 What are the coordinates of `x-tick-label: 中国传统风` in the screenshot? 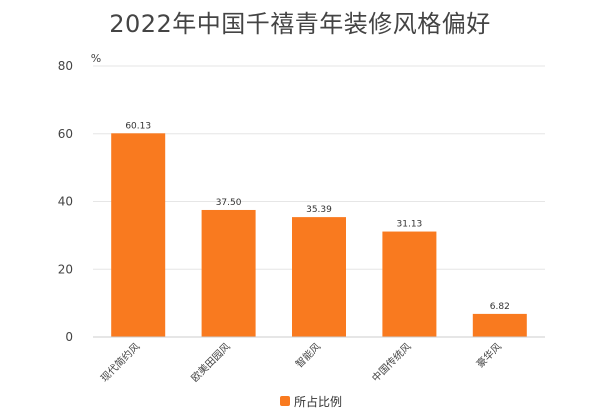 It's located at (391, 362).